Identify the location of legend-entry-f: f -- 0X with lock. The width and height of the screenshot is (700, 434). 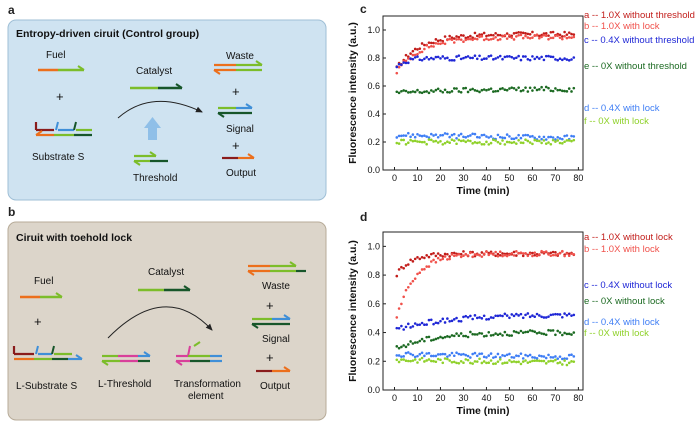
(616, 333).